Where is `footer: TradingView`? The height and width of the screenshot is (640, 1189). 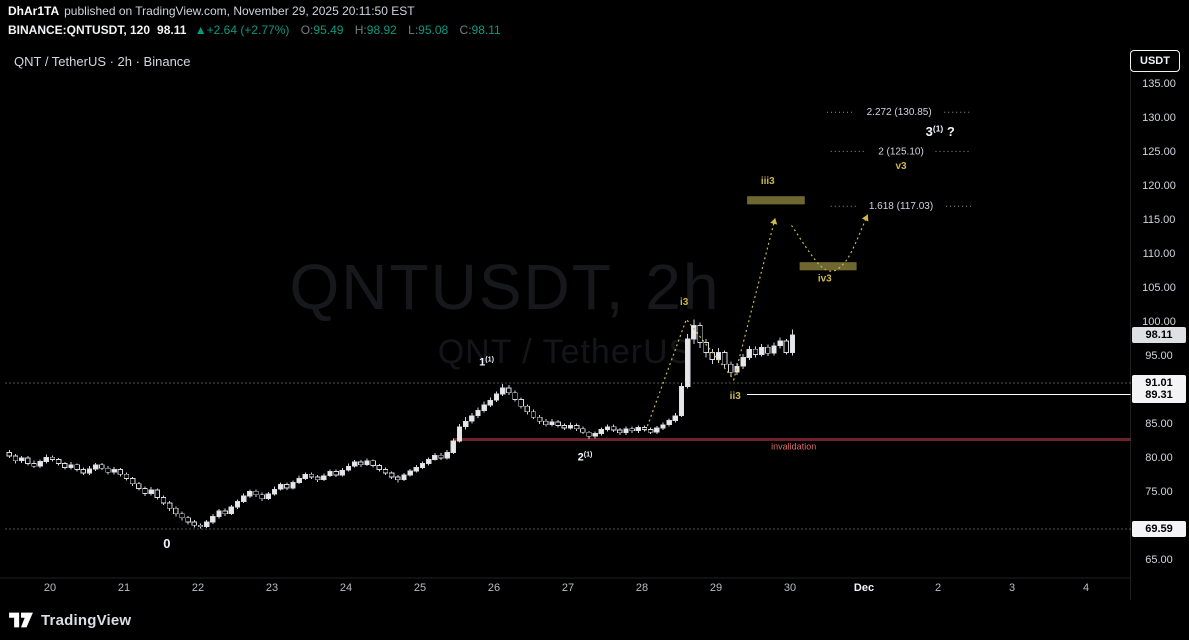
footer: TradingView is located at coordinates (594, 620).